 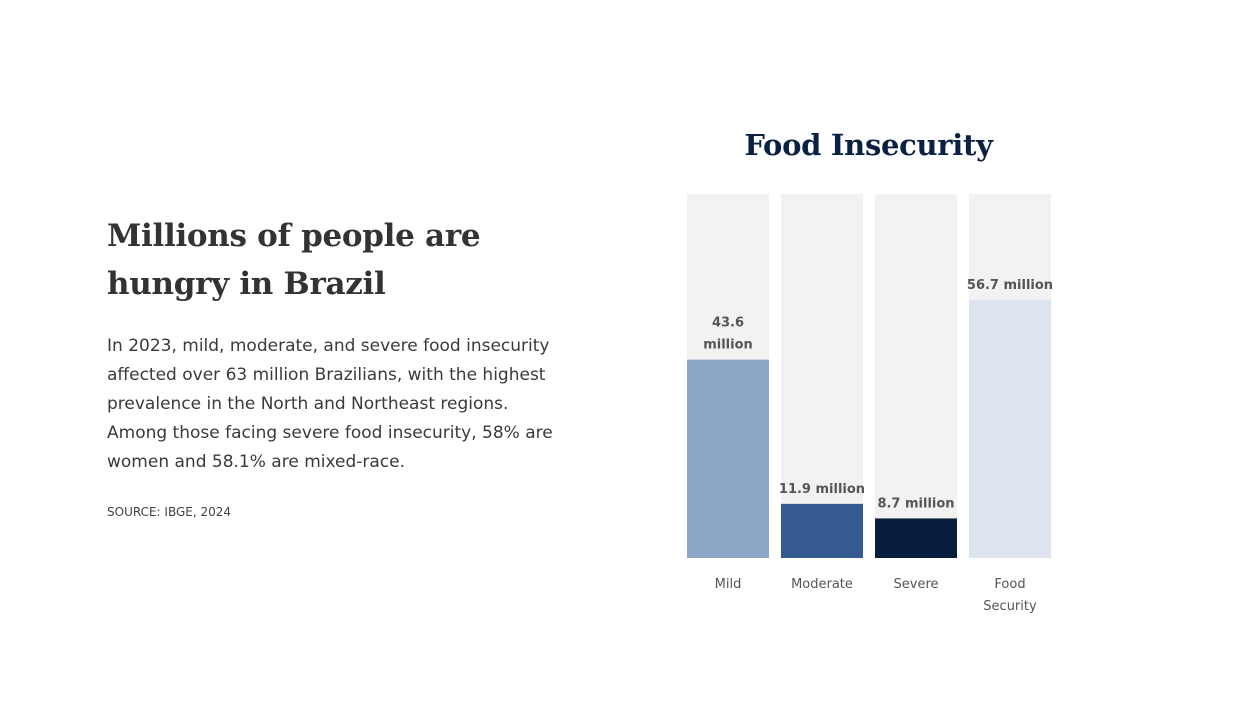 I want to click on category-label: Mild, so click(x=728, y=584).